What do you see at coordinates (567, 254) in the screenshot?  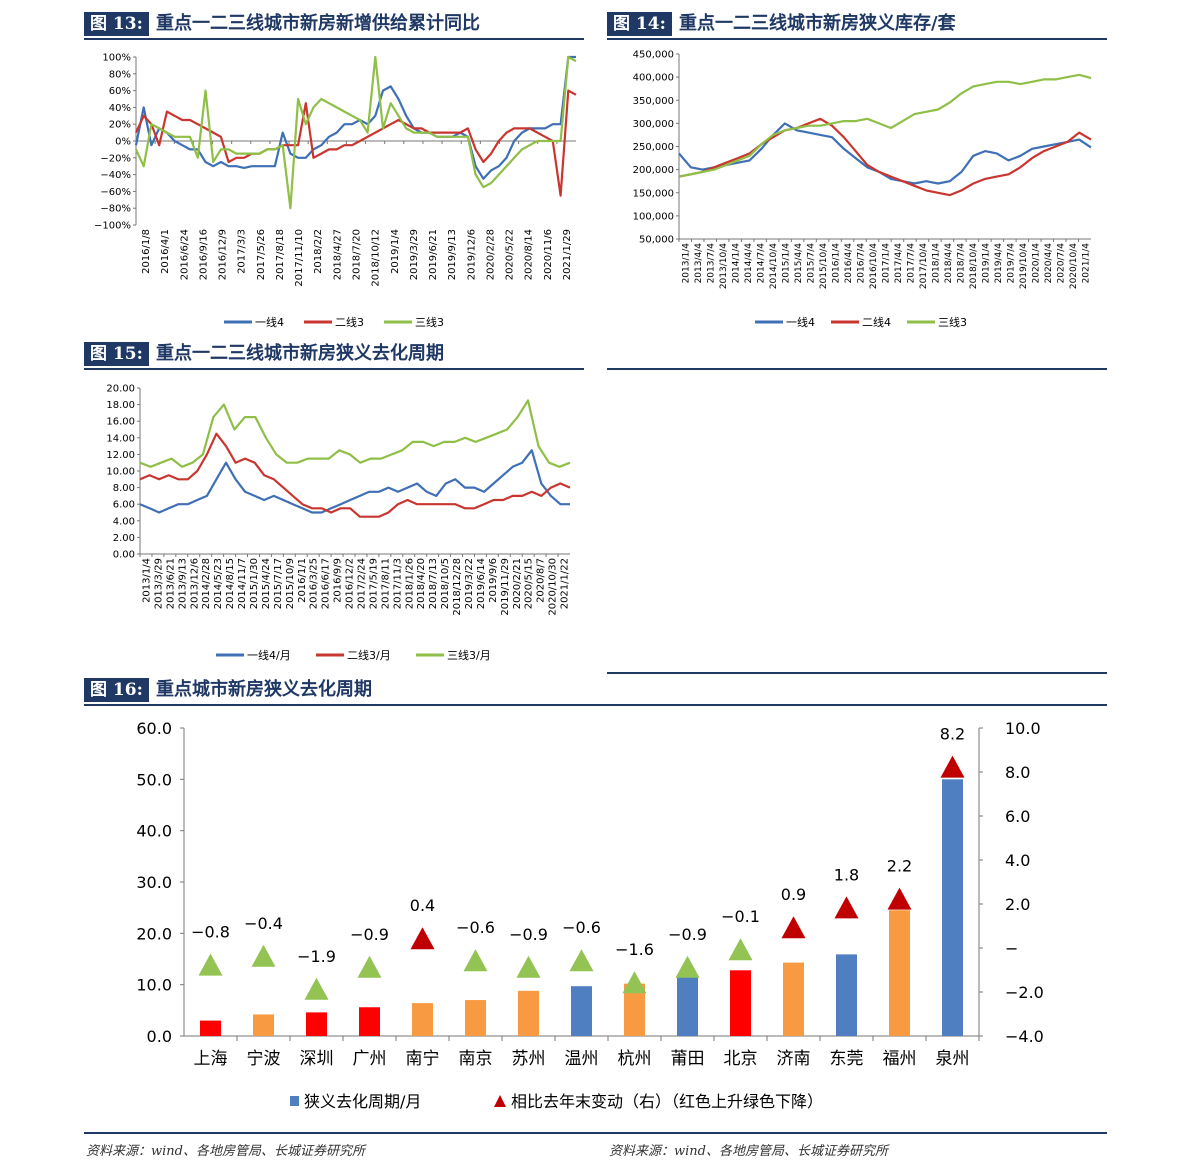 I see `fig13-x-tick-label: 2021/1/29` at bounding box center [567, 254].